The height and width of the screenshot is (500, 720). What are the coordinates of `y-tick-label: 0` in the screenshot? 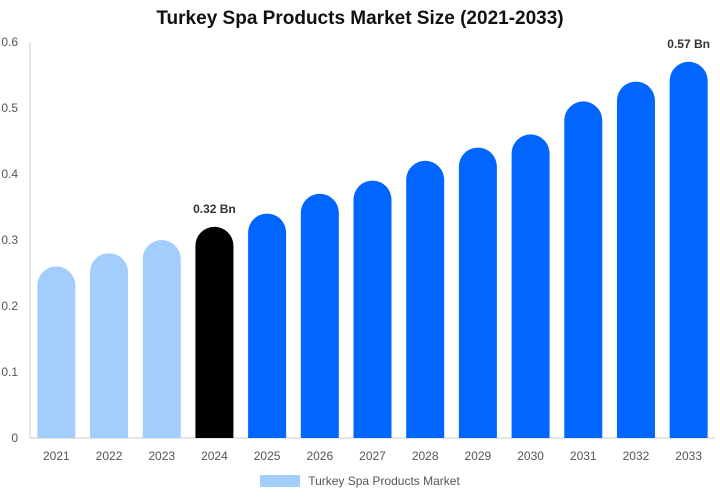 It's located at (14, 438).